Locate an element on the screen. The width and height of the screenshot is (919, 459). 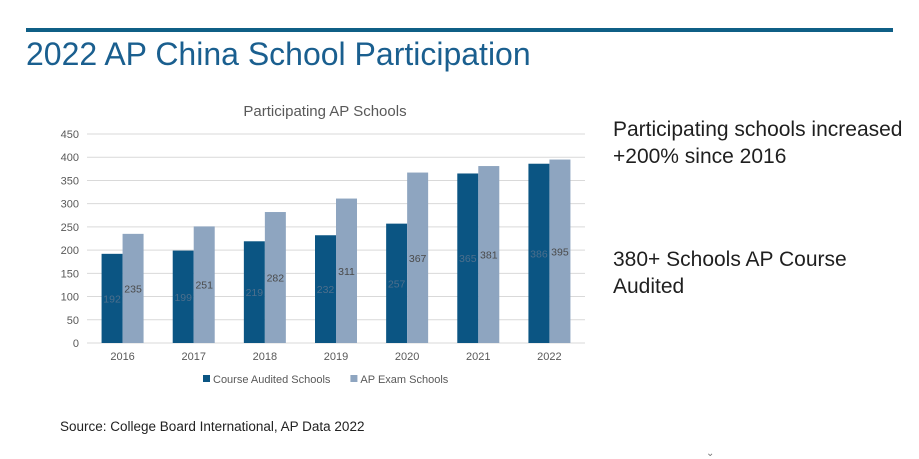
side-text-audited: 380+ Schools AP Course Audited is located at coordinates (730, 273).